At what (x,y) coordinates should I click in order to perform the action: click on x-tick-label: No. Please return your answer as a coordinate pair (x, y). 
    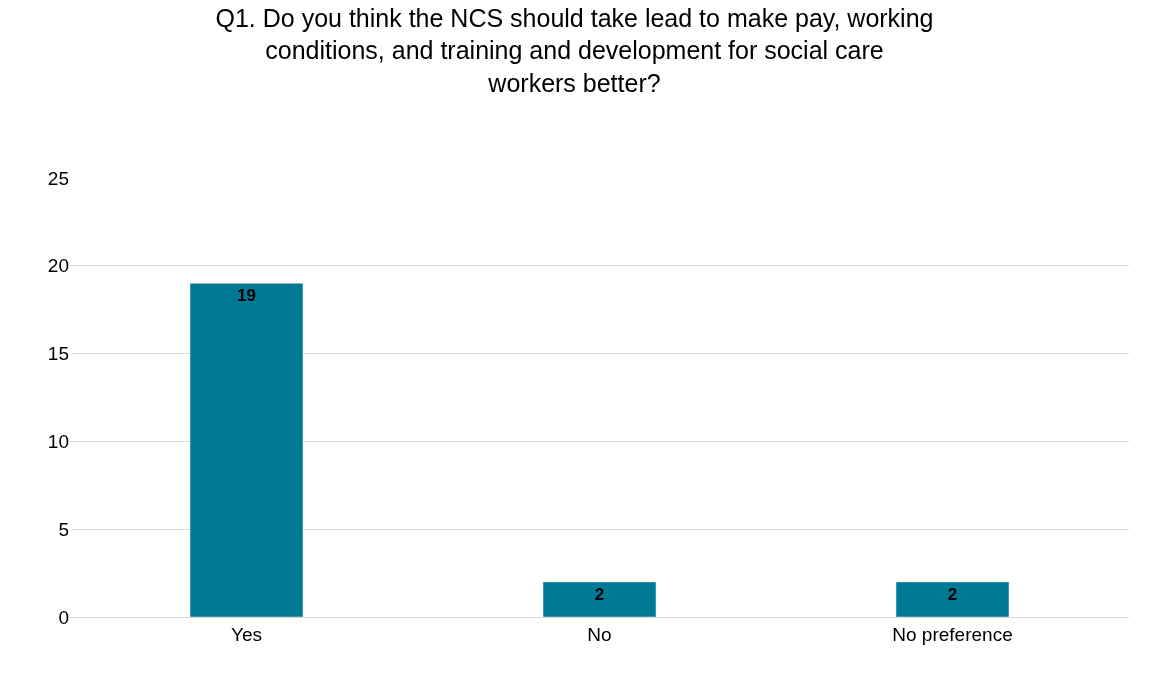
    Looking at the image, I should click on (599, 634).